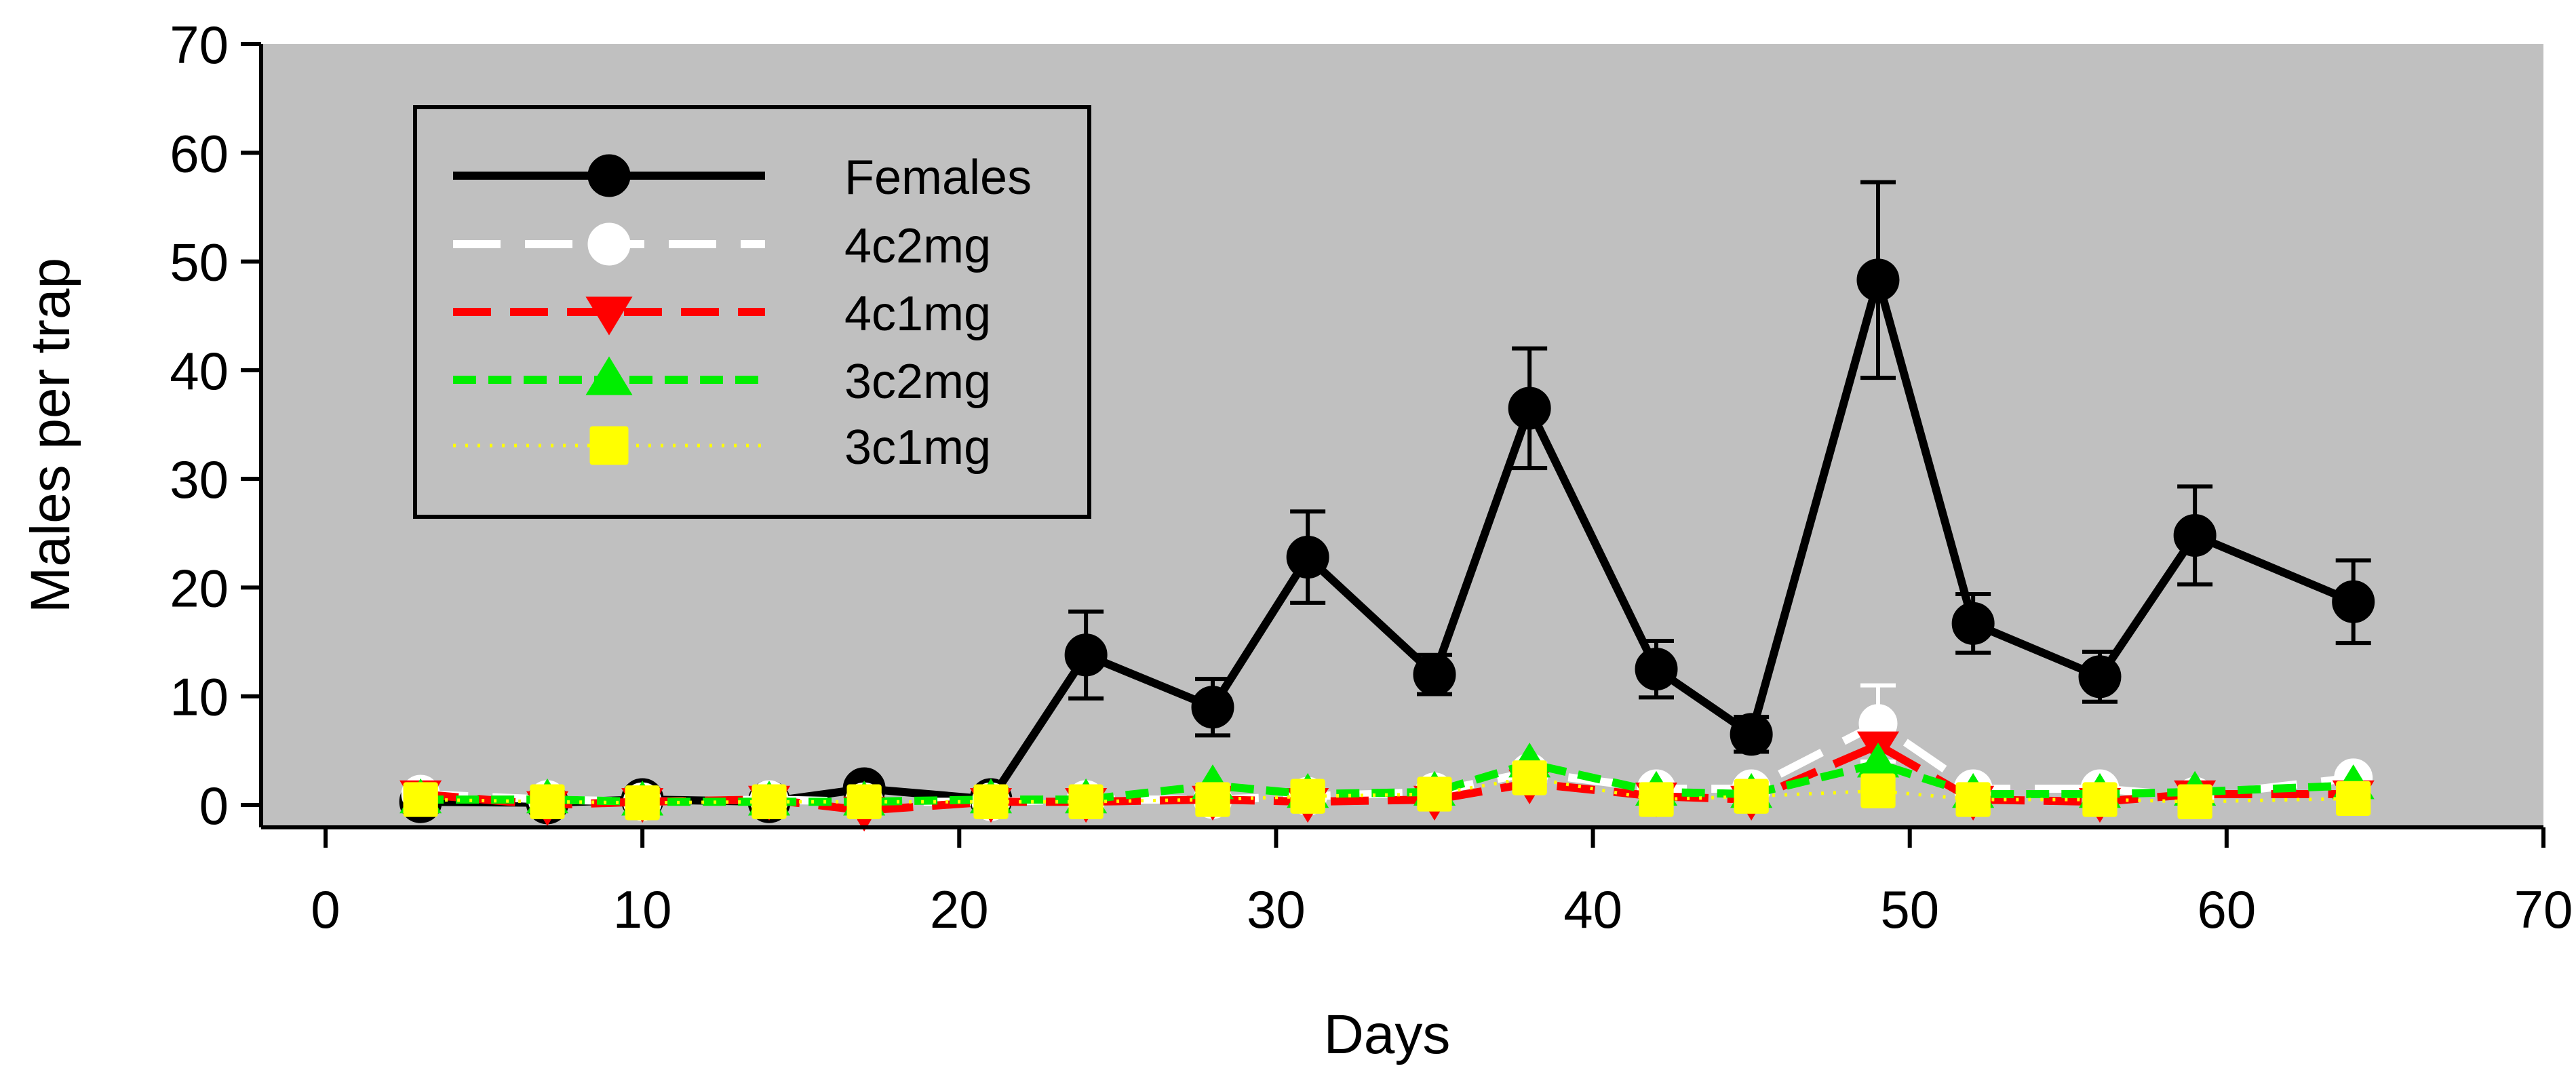 This screenshot has width=2576, height=1081. Describe the element at coordinates (609, 176) in the screenshot. I see `legend-marker-females` at that location.